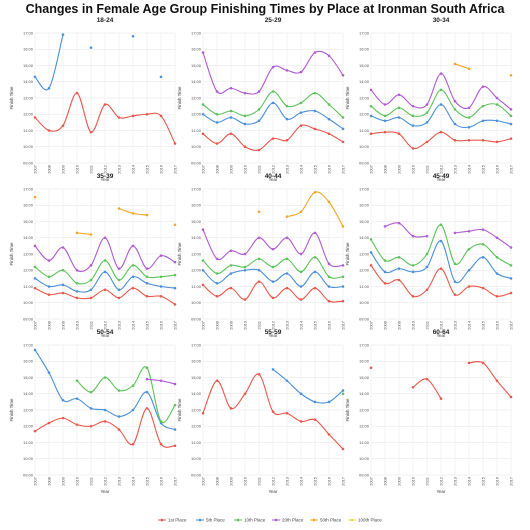 This screenshot has width=530, height=530. I want to click on x-tick-label: 2010, so click(413, 169).